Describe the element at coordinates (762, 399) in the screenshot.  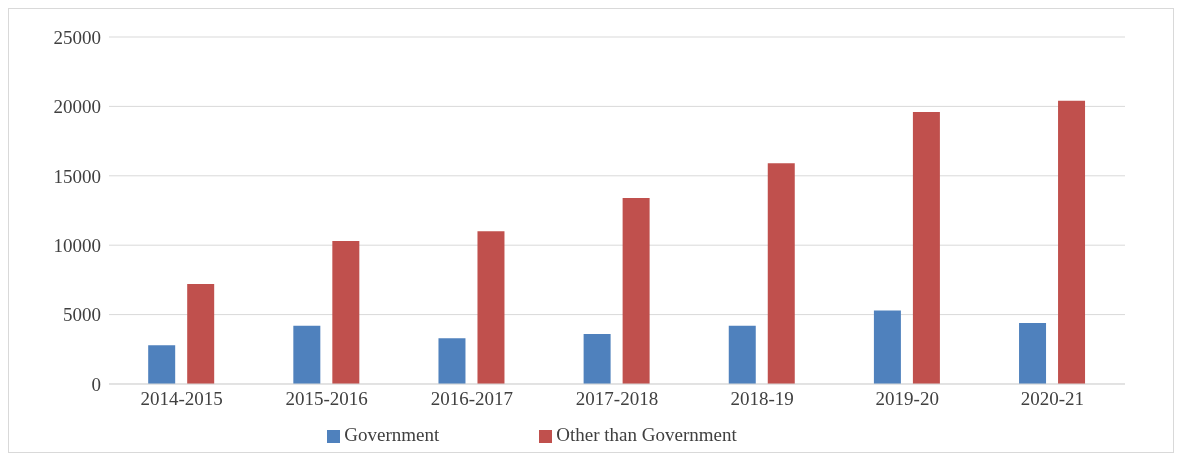
I see `x-tick-label: 2018-19` at that location.